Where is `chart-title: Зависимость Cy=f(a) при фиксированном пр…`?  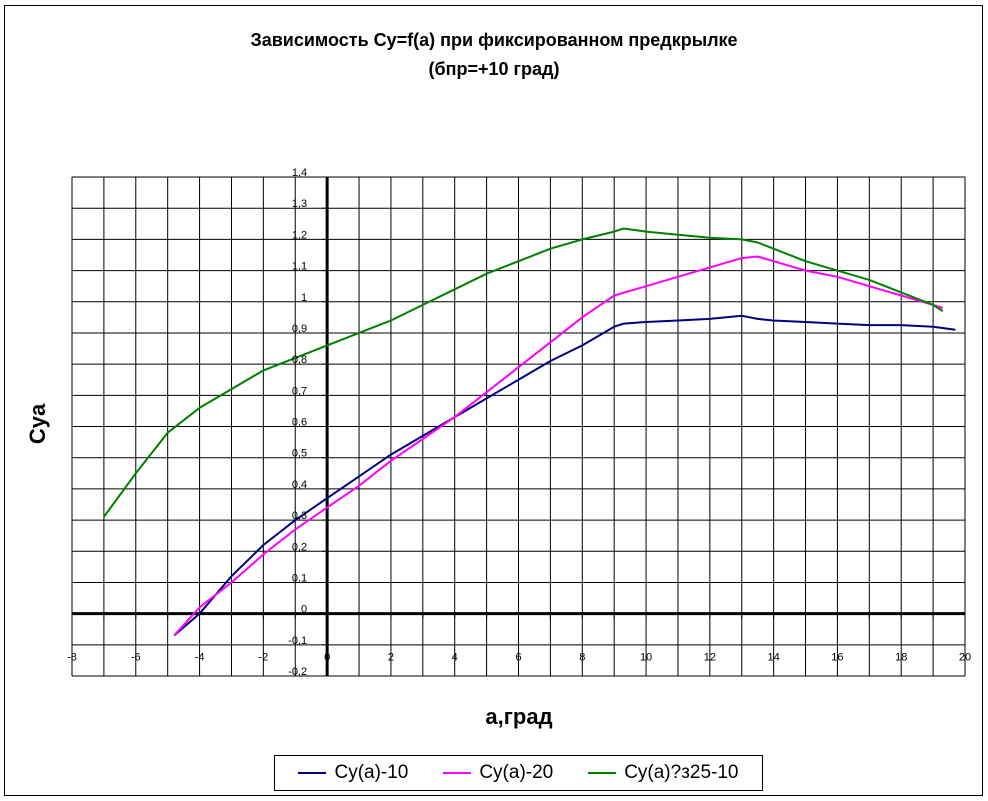
chart-title: Зависимость Cy=f(a) при фиксированном пр… is located at coordinates (494, 40).